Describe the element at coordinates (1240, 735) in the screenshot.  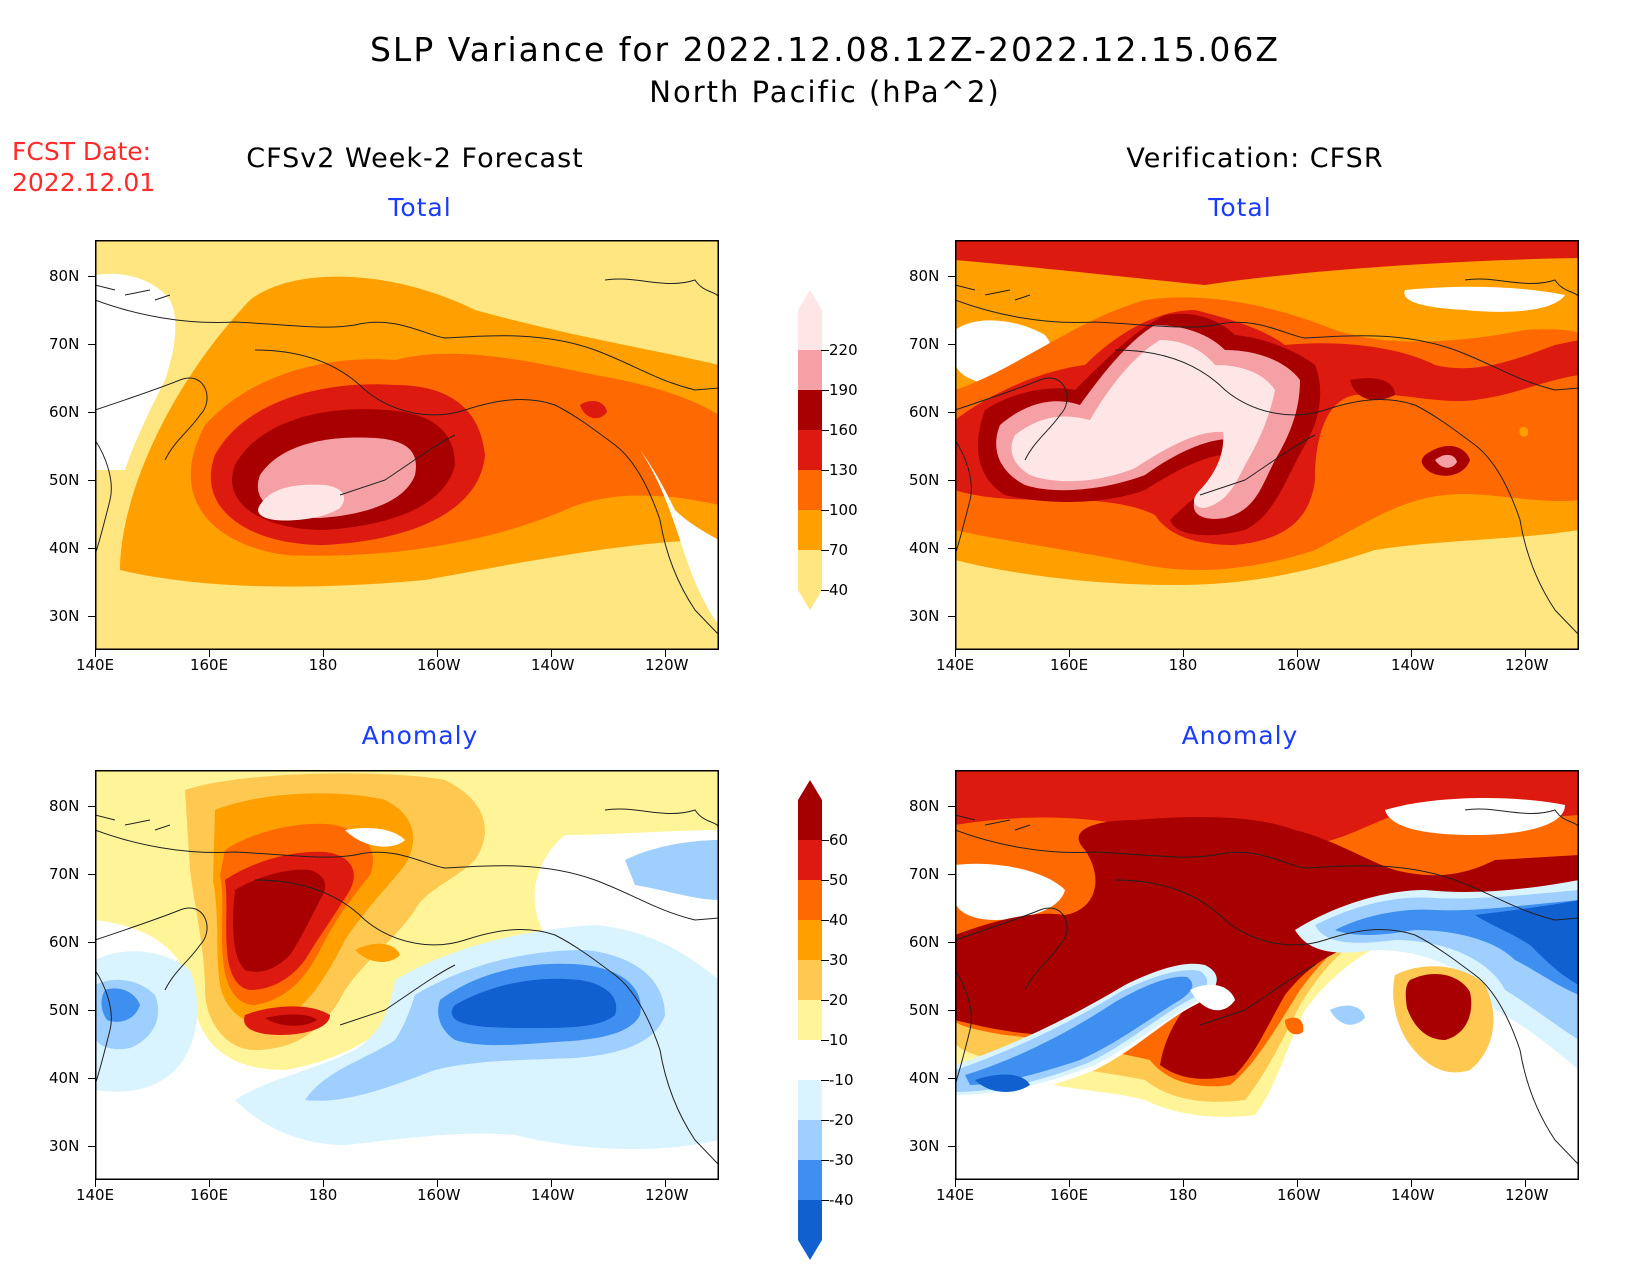
I see `panel-title-verification-anomaly: Anomaly` at that location.